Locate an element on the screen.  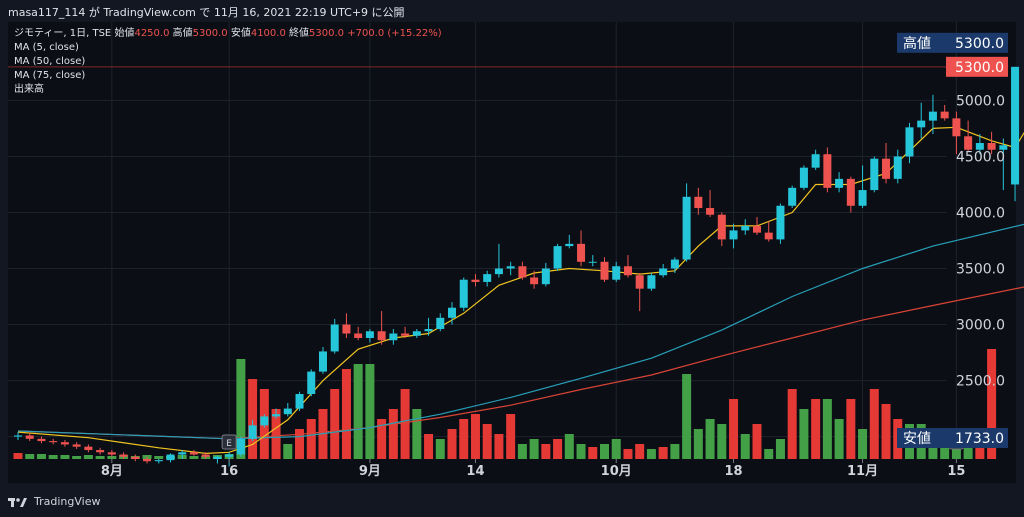
low-tag-label: 安値 is located at coordinates (917, 439).